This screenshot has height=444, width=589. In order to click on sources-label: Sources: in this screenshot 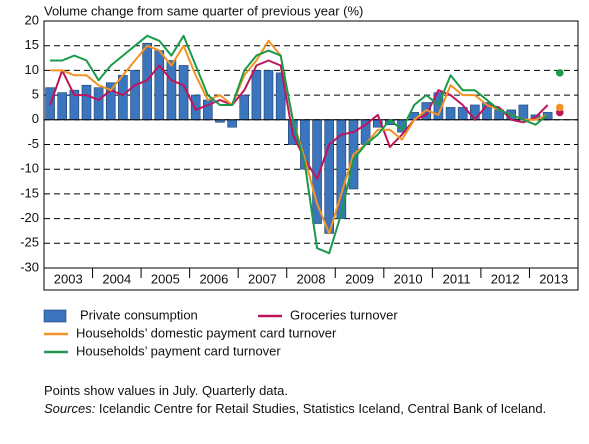, I will do `click(70, 408)`.